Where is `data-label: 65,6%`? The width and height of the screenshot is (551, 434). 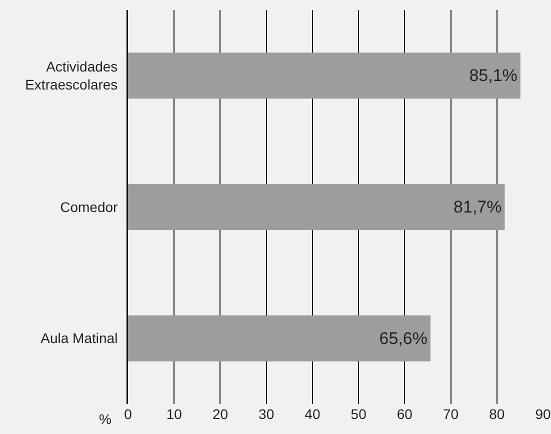 data-label: 65,6% is located at coordinates (403, 338).